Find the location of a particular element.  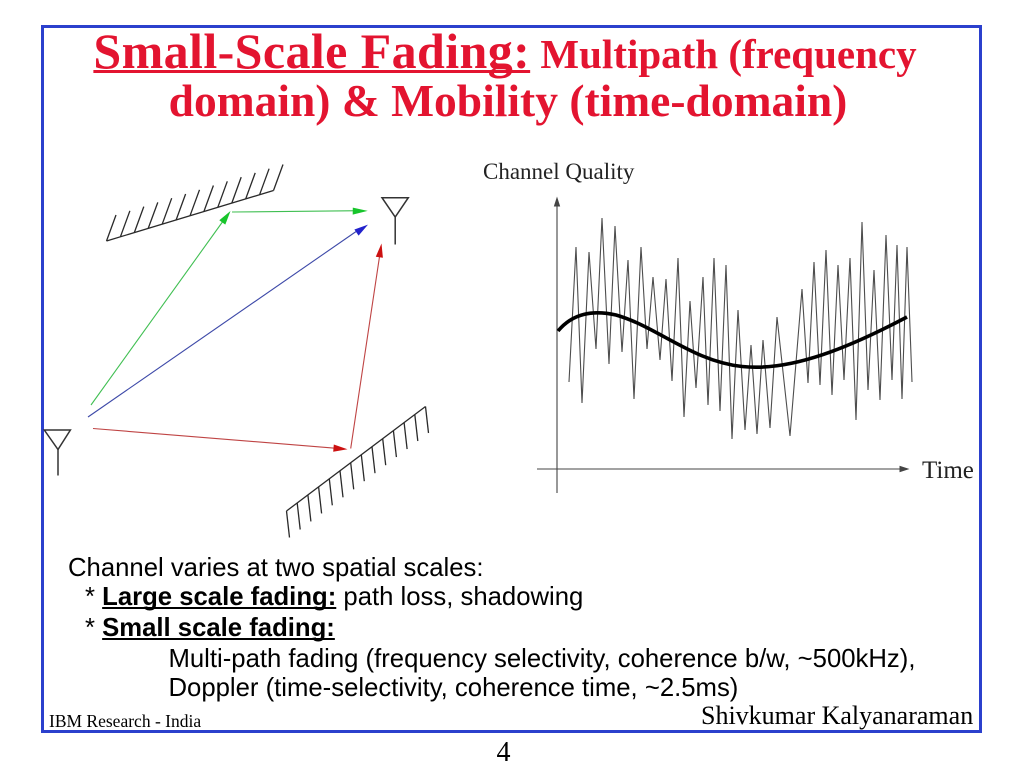

svg-text: Channel Quality is located at coordinates (559, 171).